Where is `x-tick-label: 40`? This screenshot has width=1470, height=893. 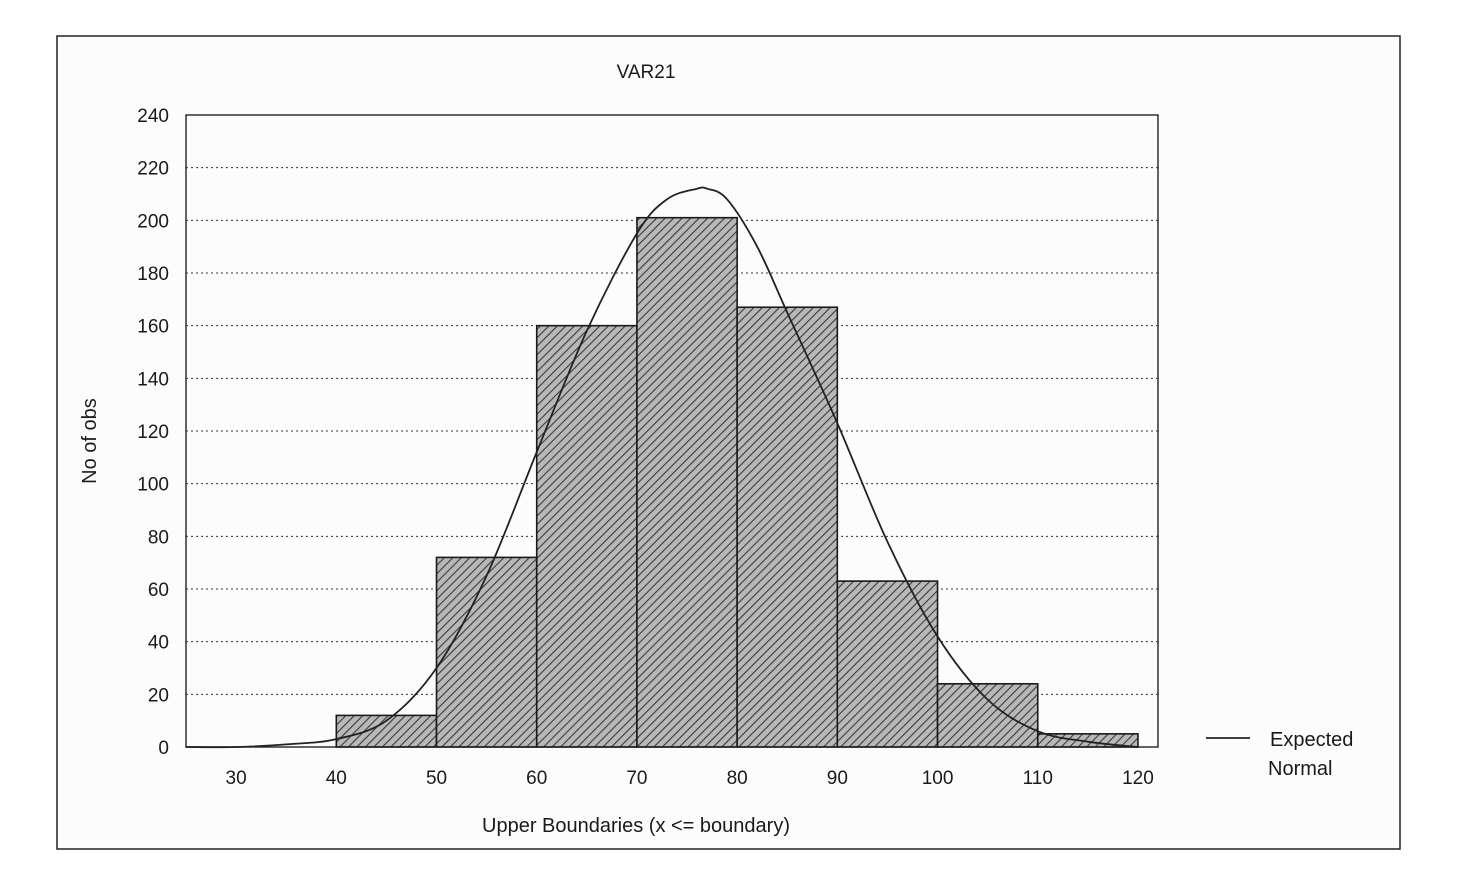
x-tick-label: 40 is located at coordinates (336, 778).